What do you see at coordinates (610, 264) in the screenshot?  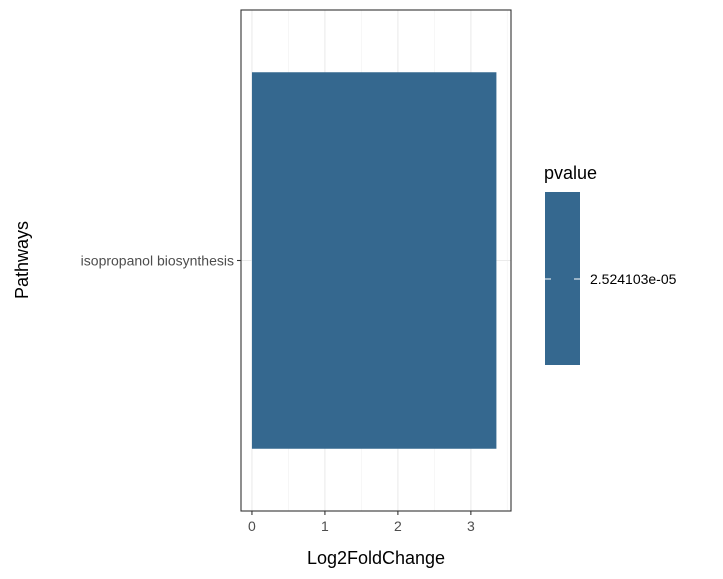 I see `legend: pvalue 2.524103e-05` at bounding box center [610, 264].